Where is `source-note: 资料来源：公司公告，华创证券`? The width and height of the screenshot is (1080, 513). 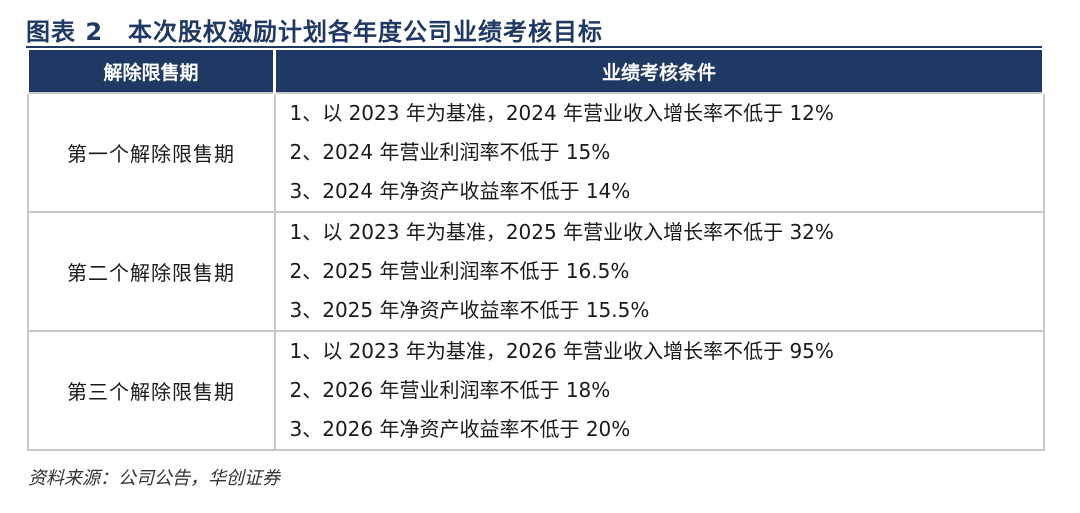 source-note: 资料来源：公司公告，华创证券 is located at coordinates (154, 478).